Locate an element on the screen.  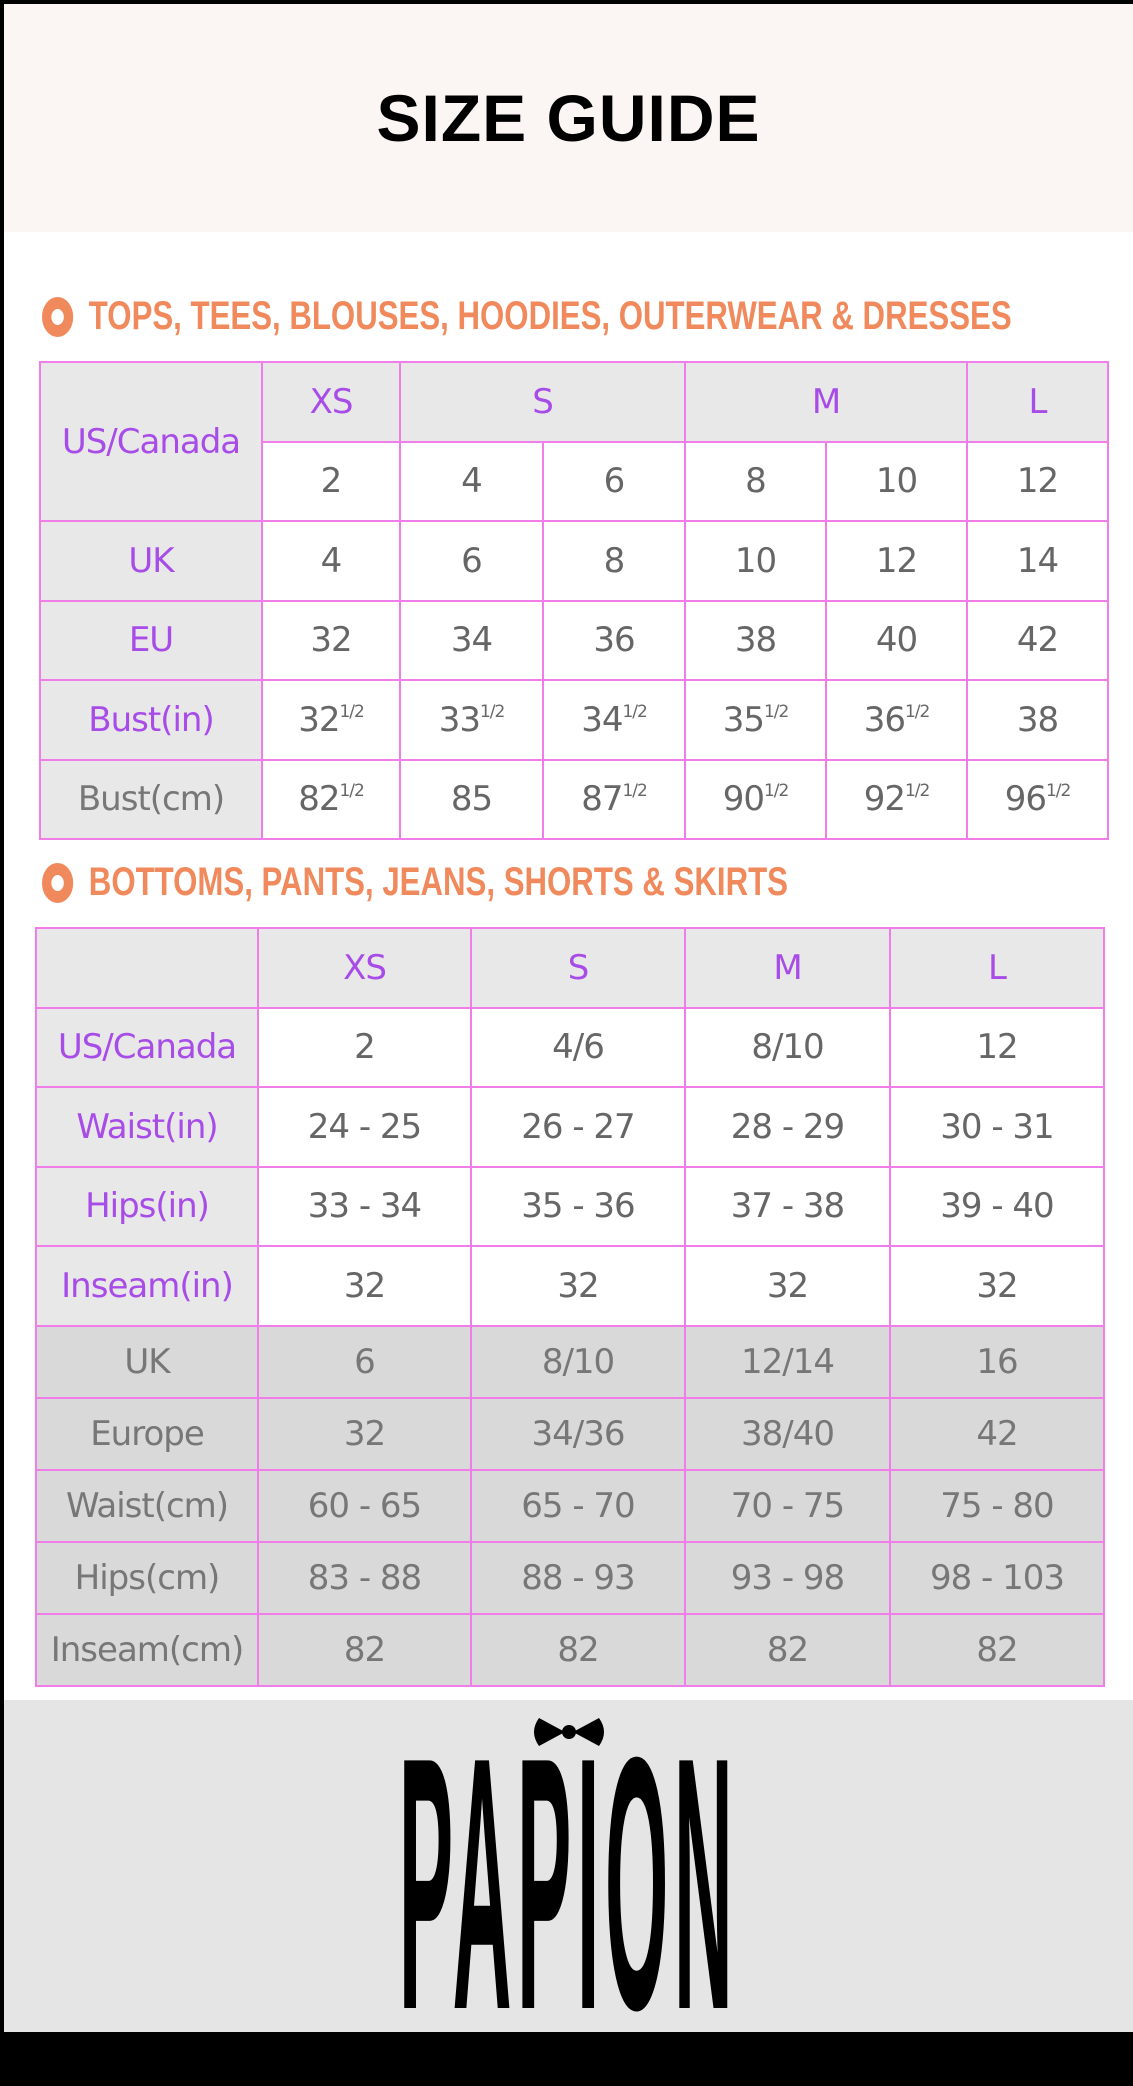
cell-whole: 85 is located at coordinates (471, 799).